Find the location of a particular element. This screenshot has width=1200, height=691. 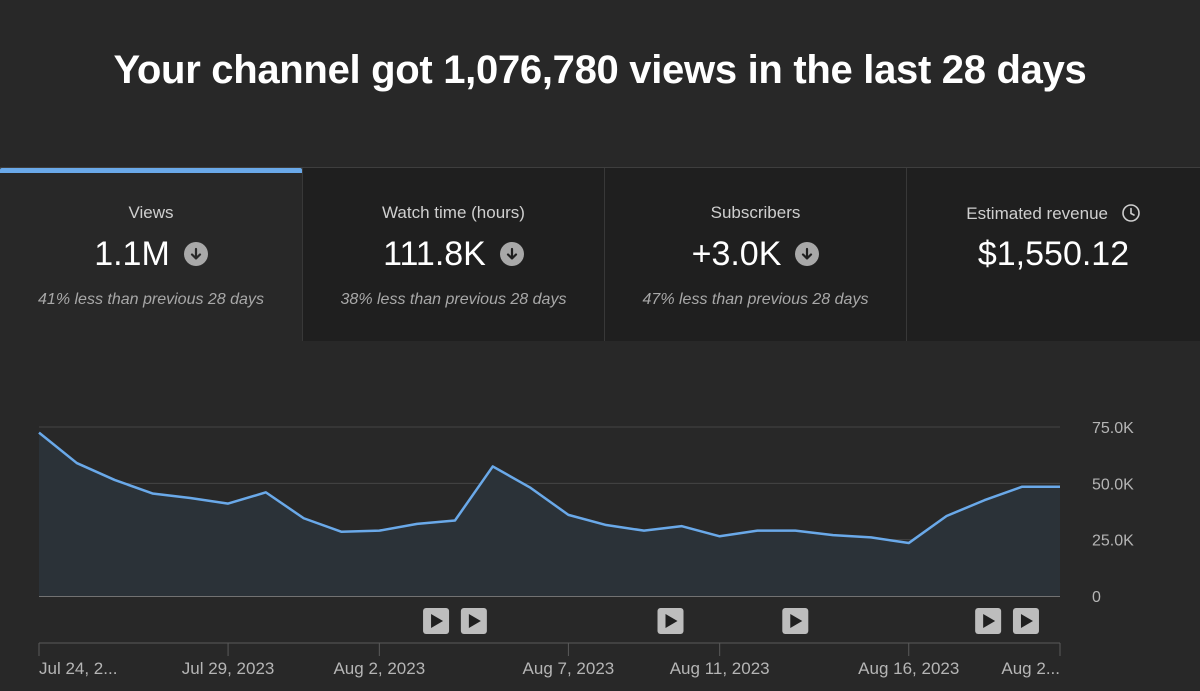

metric-comparison: 41% less than previous 28 days is located at coordinates (151, 299).